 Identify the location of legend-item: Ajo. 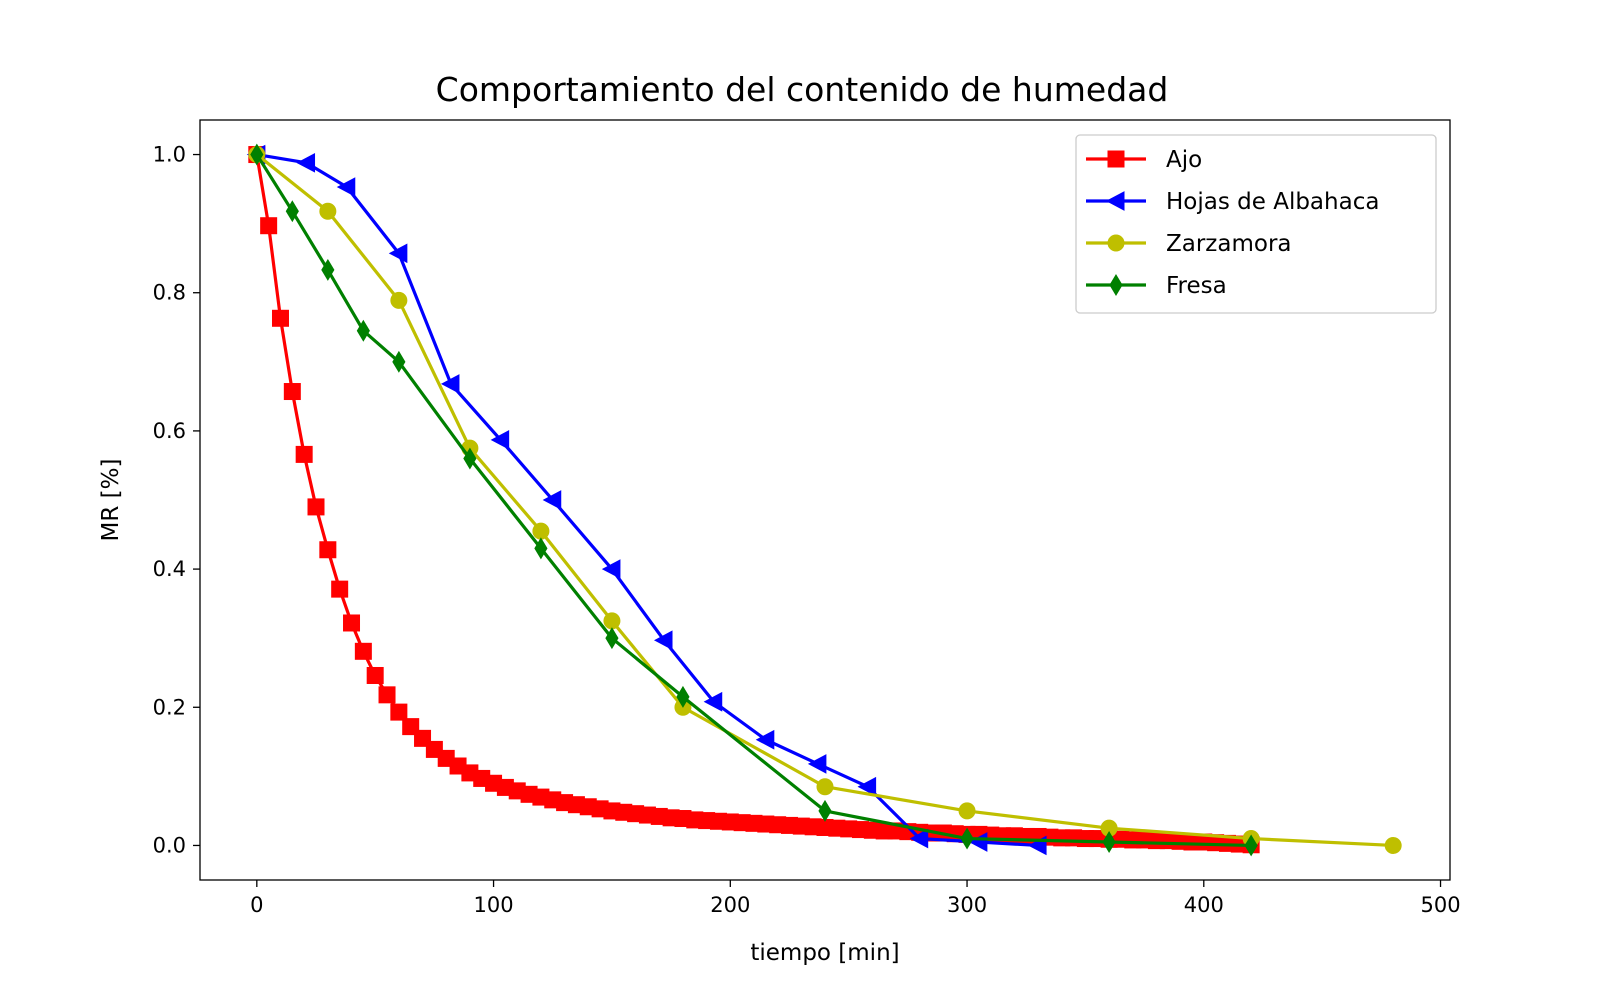
(1144, 160).